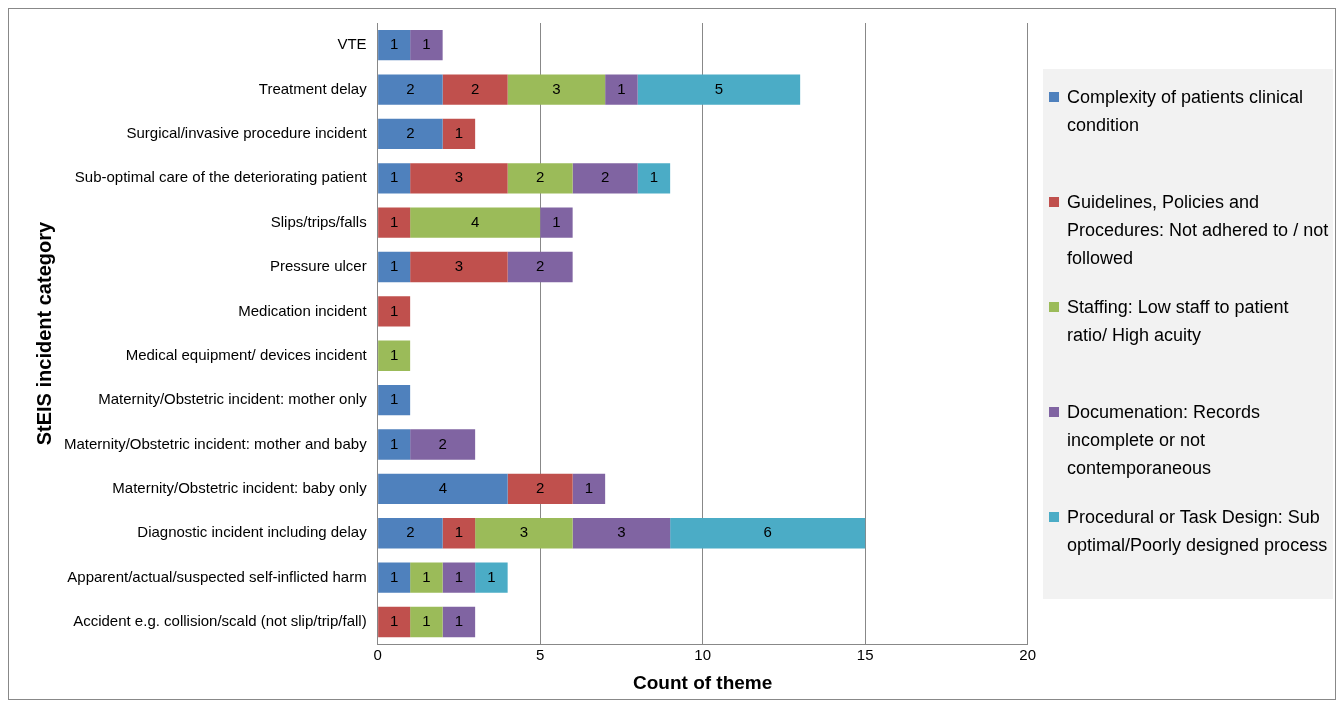  What do you see at coordinates (1027, 655) in the screenshot?
I see `x-tick-label: 20` at bounding box center [1027, 655].